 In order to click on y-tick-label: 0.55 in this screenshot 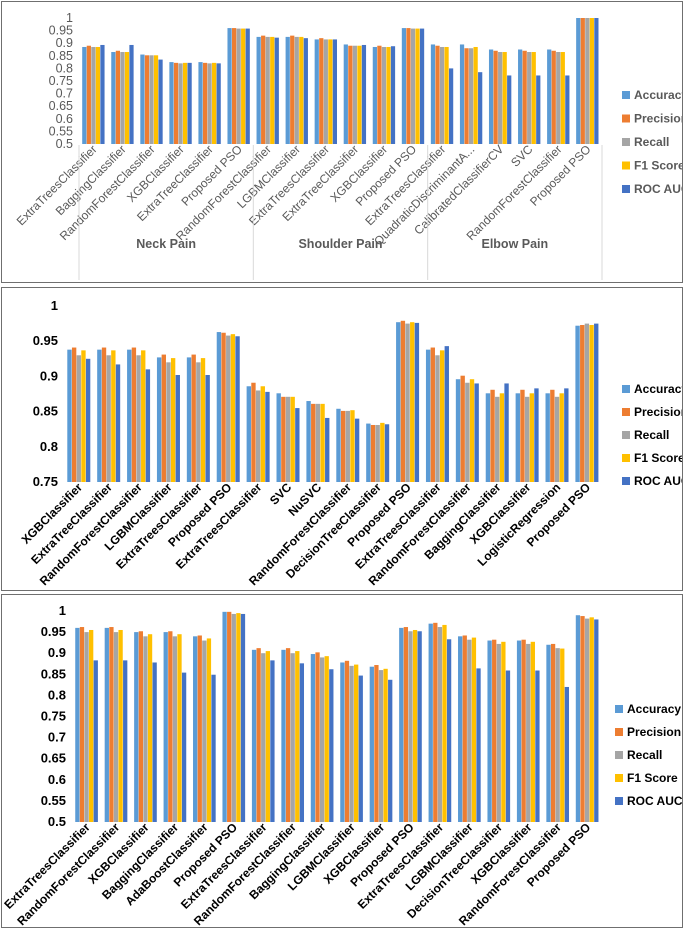, I will do `click(53, 800)`.